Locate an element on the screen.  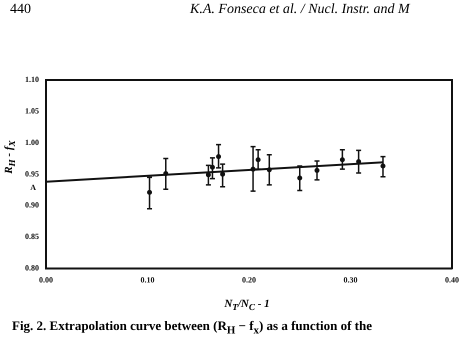
x-tick-label: 0.20 is located at coordinates (249, 279).